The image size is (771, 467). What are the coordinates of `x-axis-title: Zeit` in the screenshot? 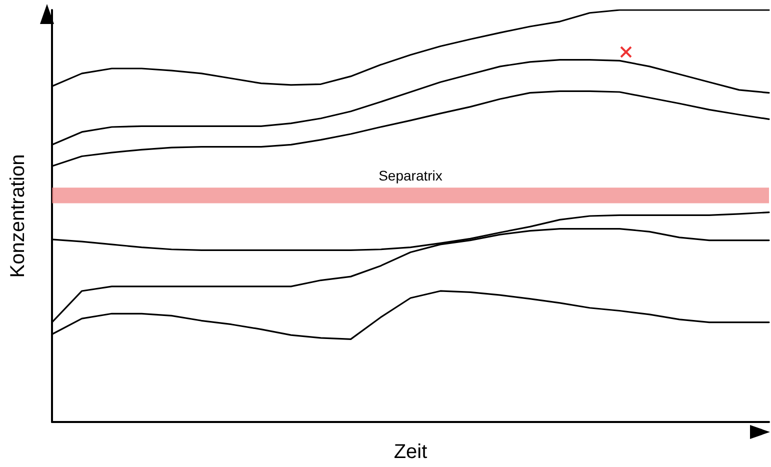 It's located at (411, 452).